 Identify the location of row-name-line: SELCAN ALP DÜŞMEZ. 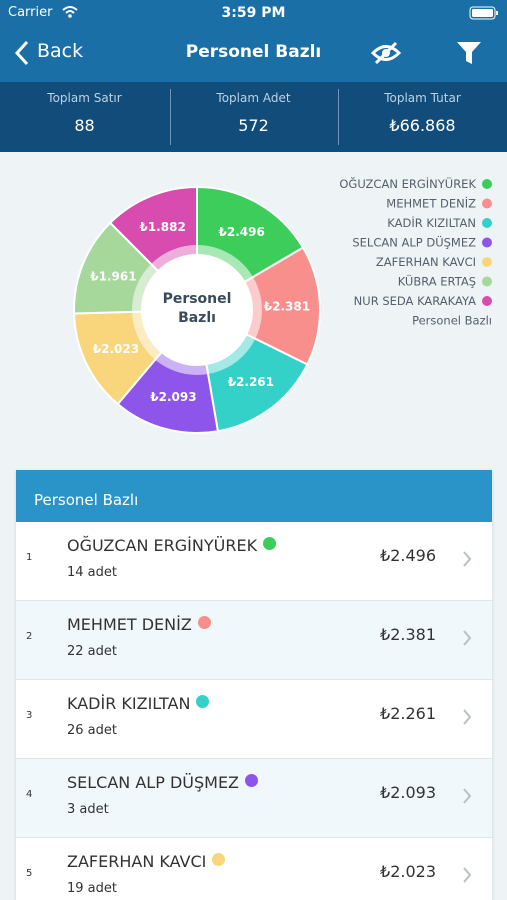
(163, 782).